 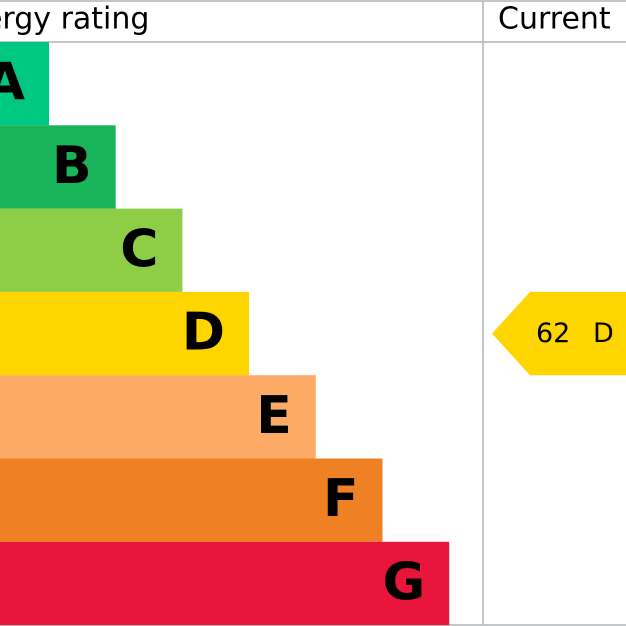 I want to click on header-title: Energy rating, so click(x=74, y=19).